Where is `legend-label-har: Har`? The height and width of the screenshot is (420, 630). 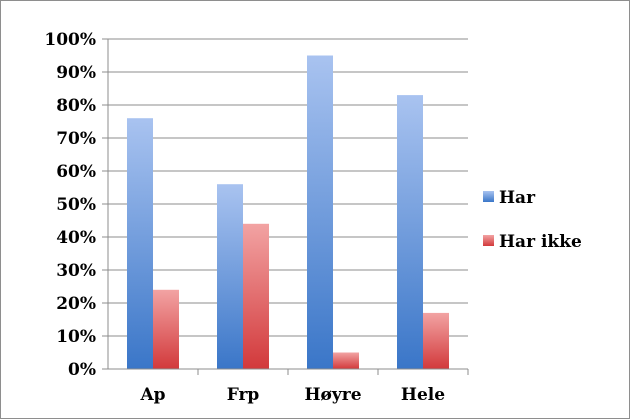 legend-label-har: Har is located at coordinates (517, 198).